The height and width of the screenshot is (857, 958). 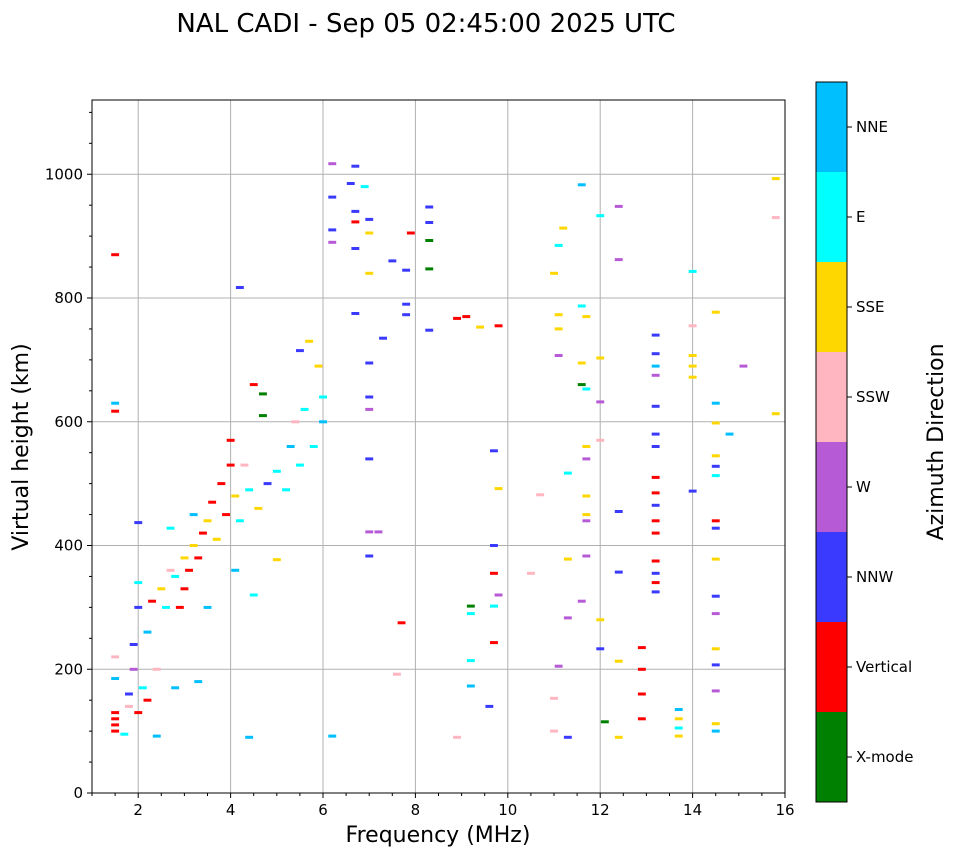 What do you see at coordinates (784, 810) in the screenshot?
I see `x-tick-label: 16` at bounding box center [784, 810].